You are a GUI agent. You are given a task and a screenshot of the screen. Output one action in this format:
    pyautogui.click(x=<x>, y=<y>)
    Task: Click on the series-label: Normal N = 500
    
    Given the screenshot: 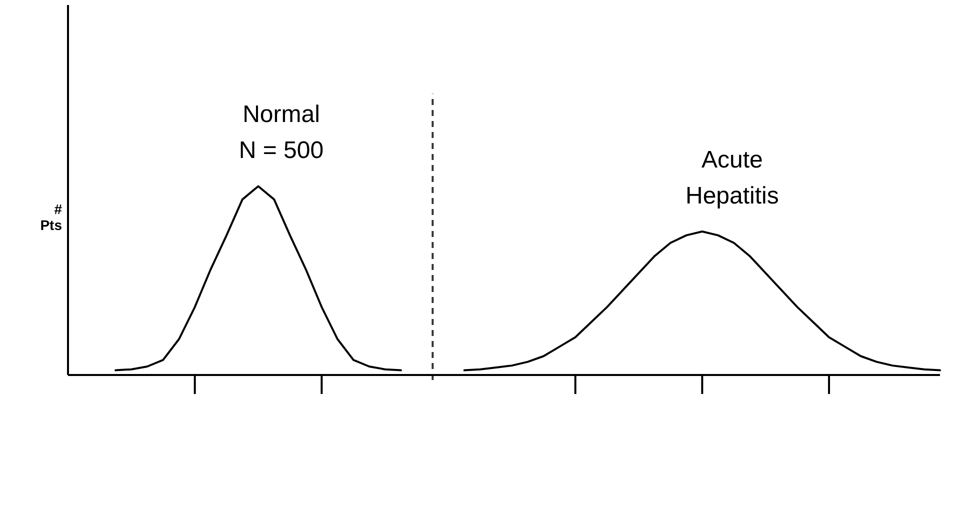 What is the action you would take?
    pyautogui.click(x=281, y=132)
    